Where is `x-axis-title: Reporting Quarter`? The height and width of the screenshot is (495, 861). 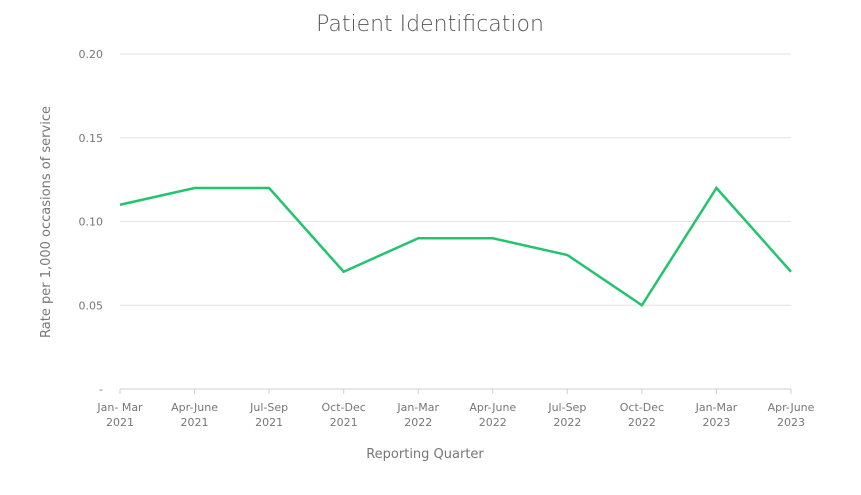 x-axis-title: Reporting Quarter is located at coordinates (425, 454).